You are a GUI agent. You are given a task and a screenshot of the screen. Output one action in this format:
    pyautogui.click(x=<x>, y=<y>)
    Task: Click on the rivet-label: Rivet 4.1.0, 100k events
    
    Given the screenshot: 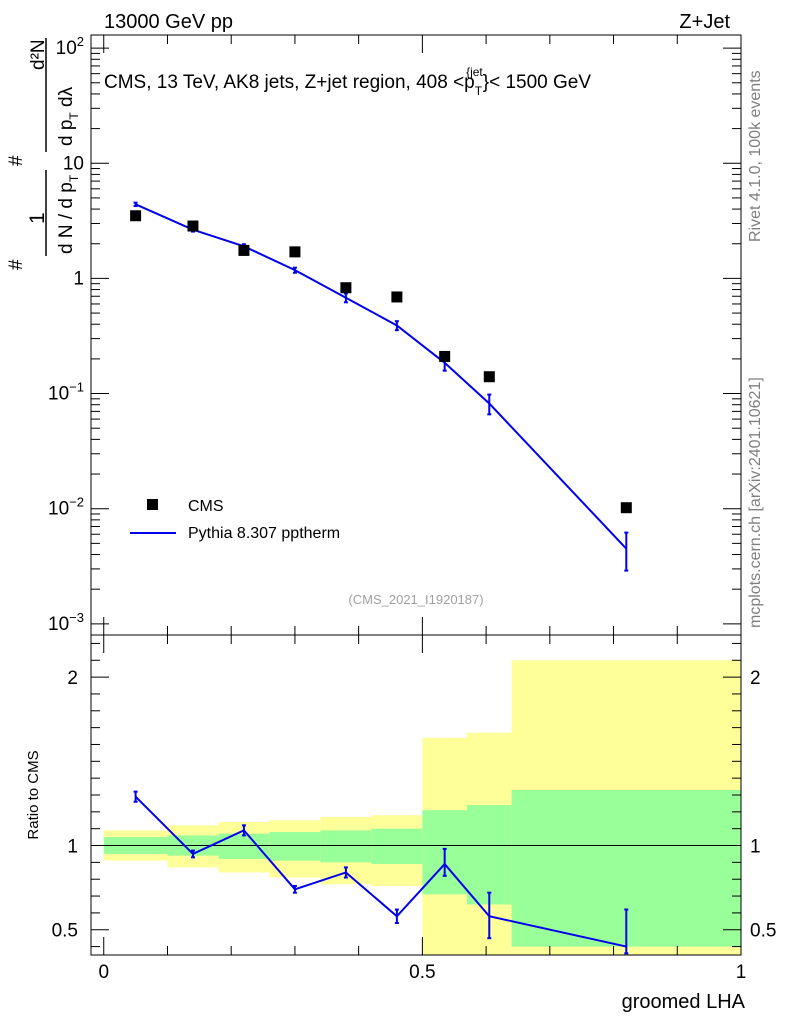 What is the action you would take?
    pyautogui.click(x=755, y=156)
    